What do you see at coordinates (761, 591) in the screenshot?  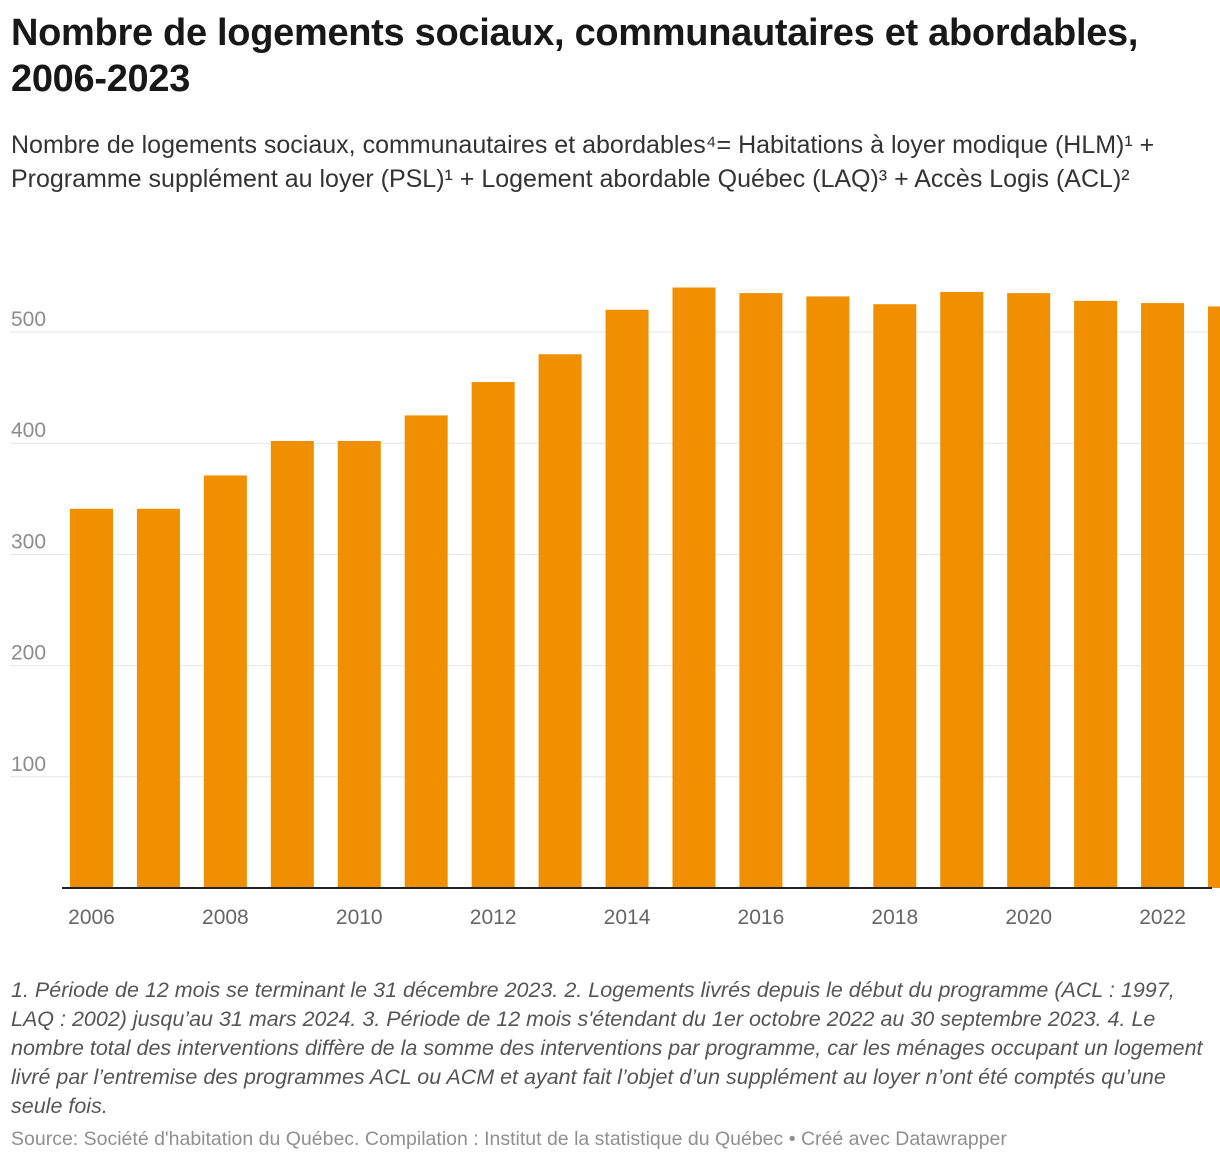 I see `bar-2016` at bounding box center [761, 591].